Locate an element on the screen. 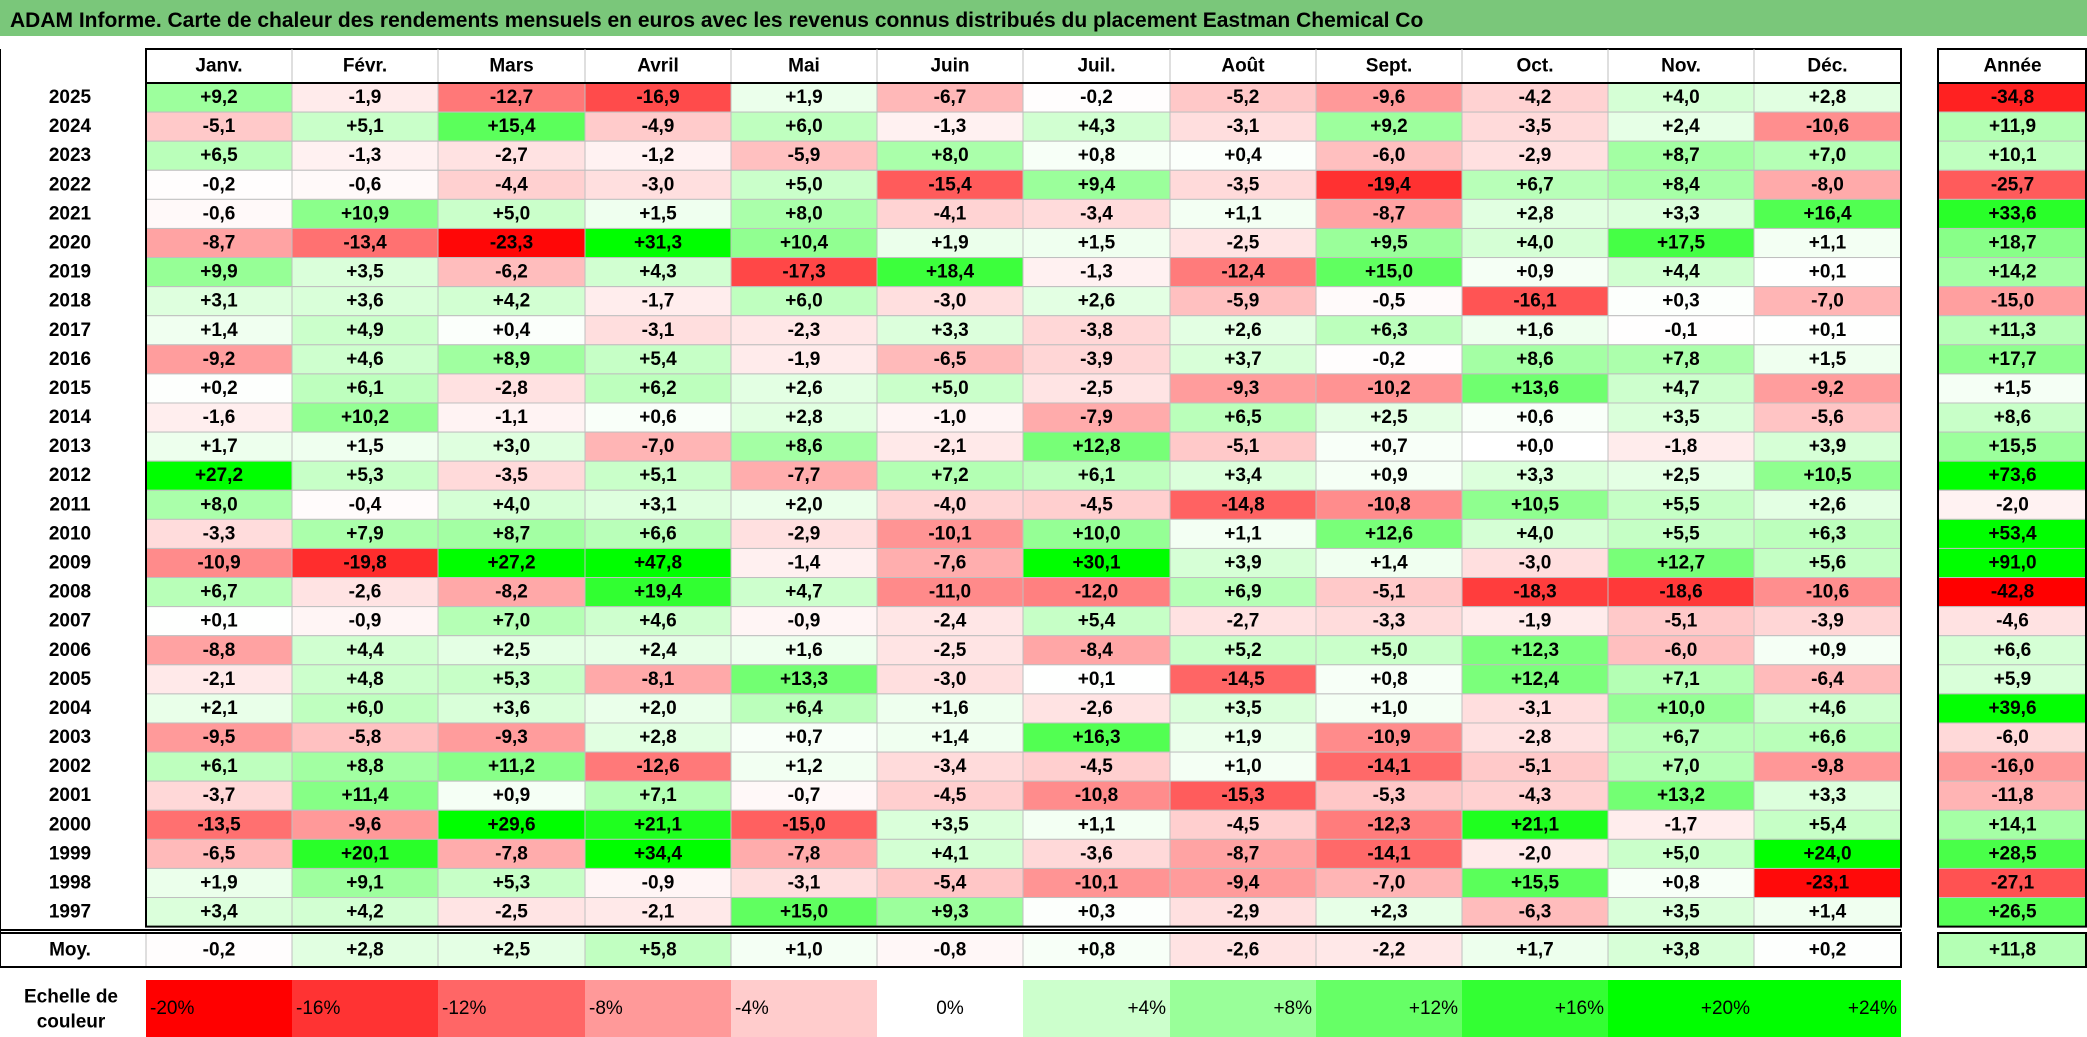 This screenshot has height=1037, width=2087. cell-value: +1,0 is located at coordinates (1243, 766).